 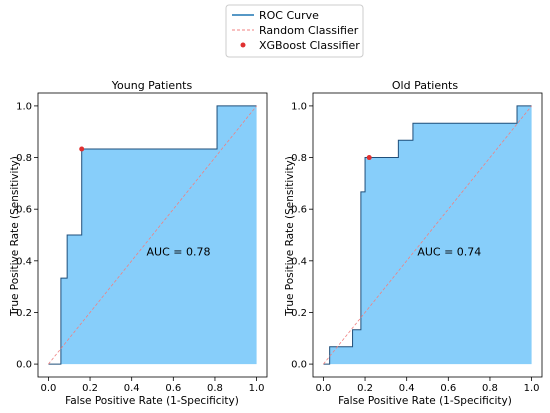 What do you see at coordinates (82, 149) in the screenshot?
I see `young-xgboost-point` at bounding box center [82, 149].